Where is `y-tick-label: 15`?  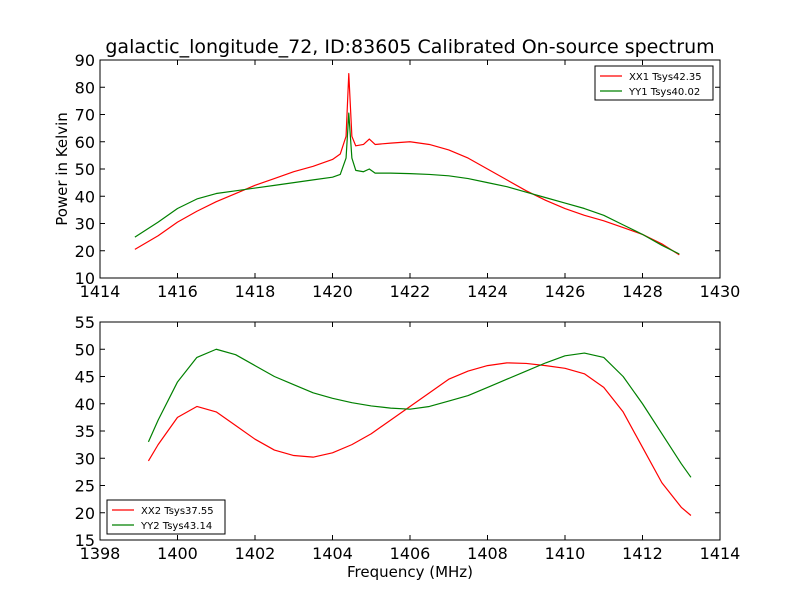
y-tick-label: 15 is located at coordinates (85, 540).